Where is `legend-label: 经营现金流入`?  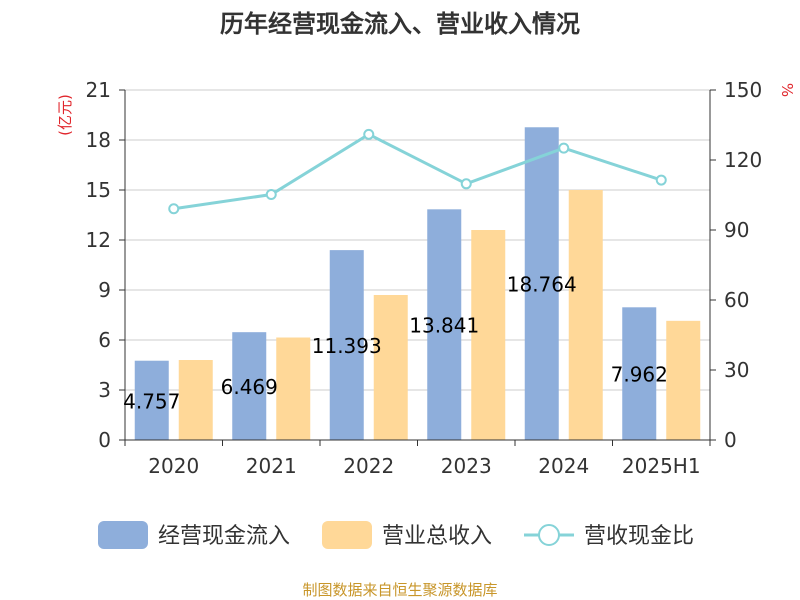
legend-label: 经营现金流入 is located at coordinates (224, 536).